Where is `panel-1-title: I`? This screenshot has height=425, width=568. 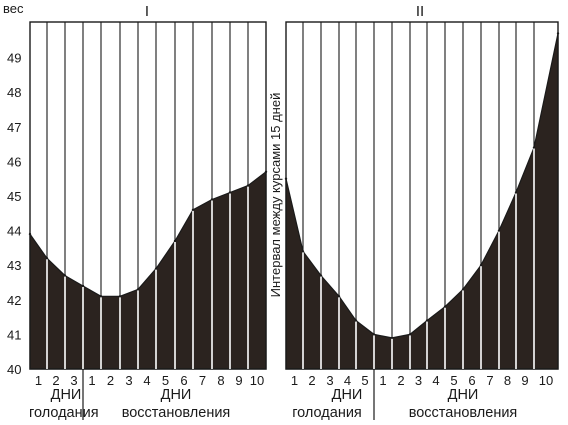
panel-1-title: I is located at coordinates (147, 11).